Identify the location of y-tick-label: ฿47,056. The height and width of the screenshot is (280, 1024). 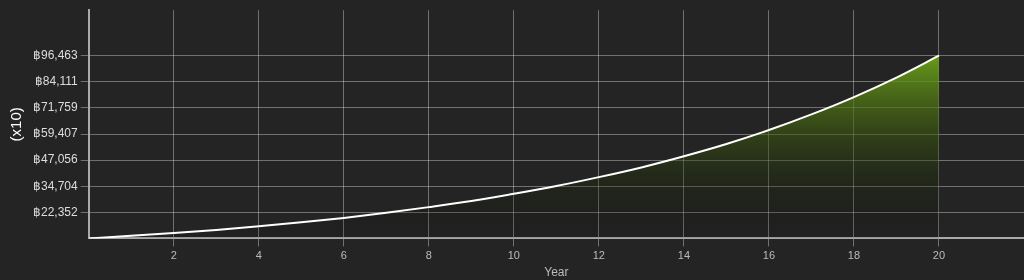
(56, 159).